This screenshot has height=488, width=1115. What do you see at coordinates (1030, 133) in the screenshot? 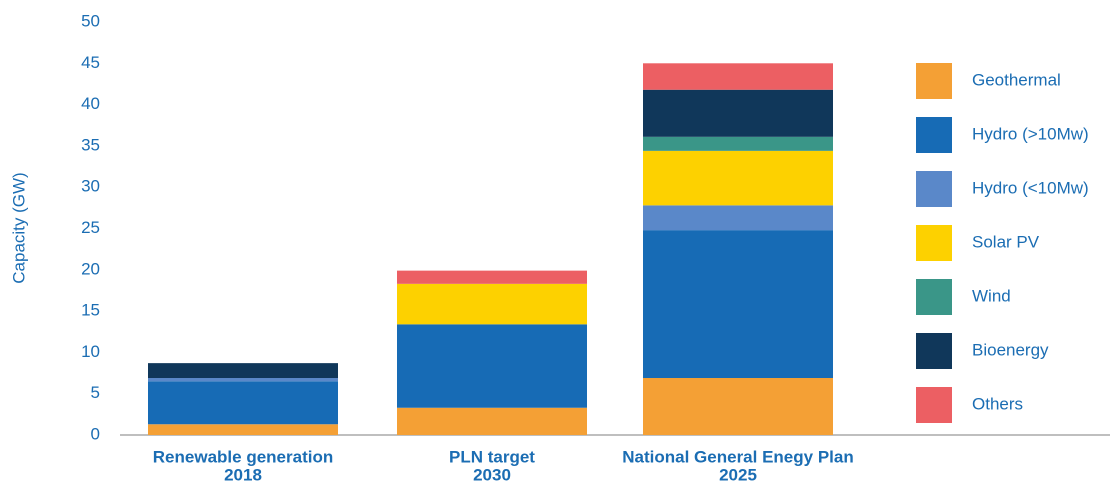
I see `legend-label: Hydro (>10Mw)` at bounding box center [1030, 133].